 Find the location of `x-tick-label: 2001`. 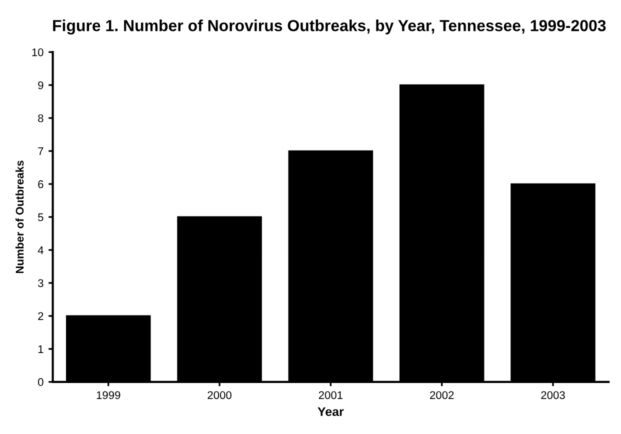

x-tick-label: 2001 is located at coordinates (330, 395).